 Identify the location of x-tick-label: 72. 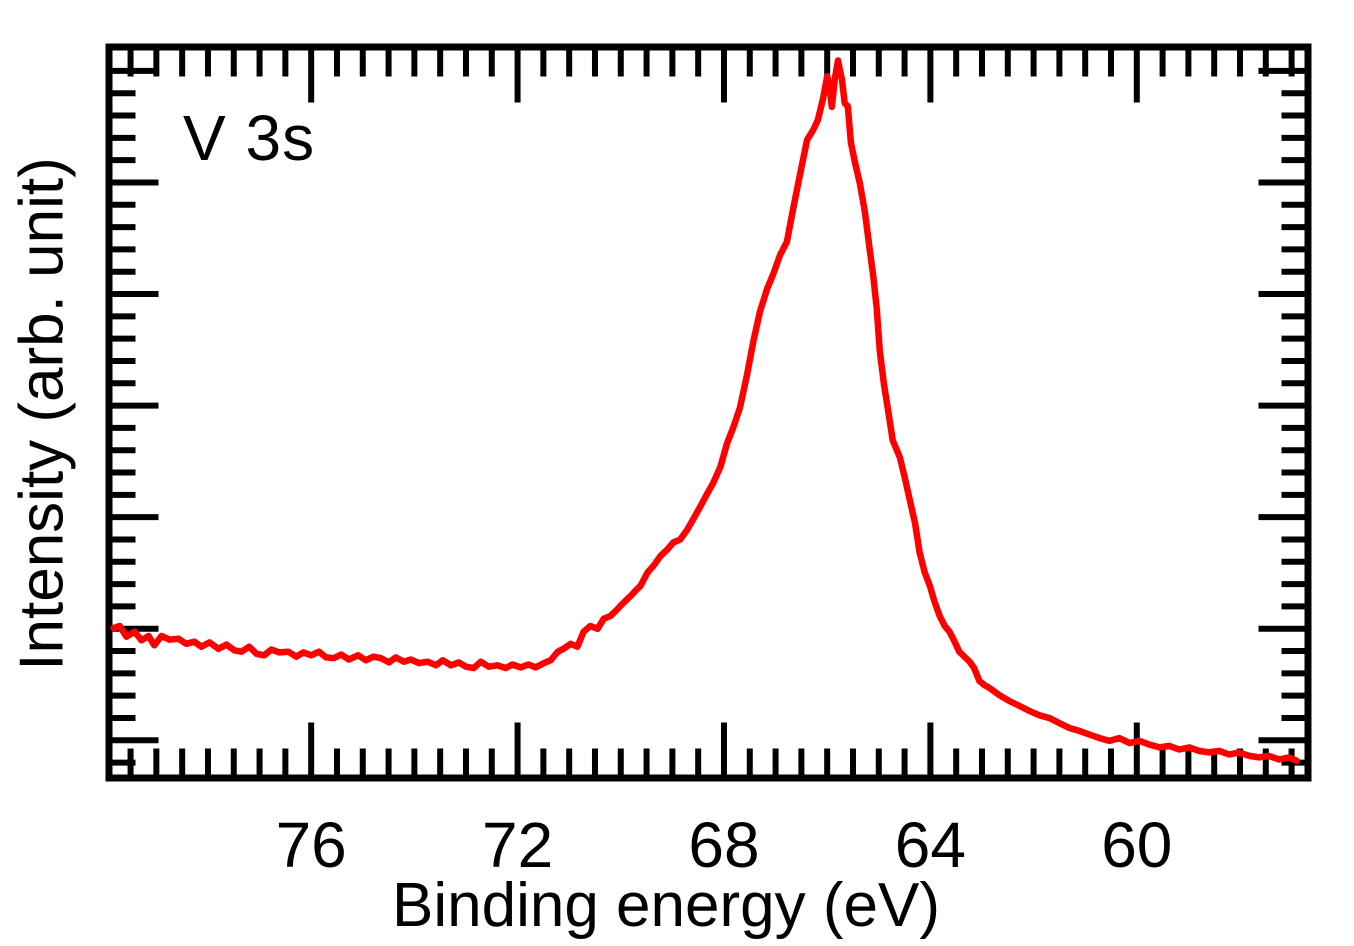
(517, 845).